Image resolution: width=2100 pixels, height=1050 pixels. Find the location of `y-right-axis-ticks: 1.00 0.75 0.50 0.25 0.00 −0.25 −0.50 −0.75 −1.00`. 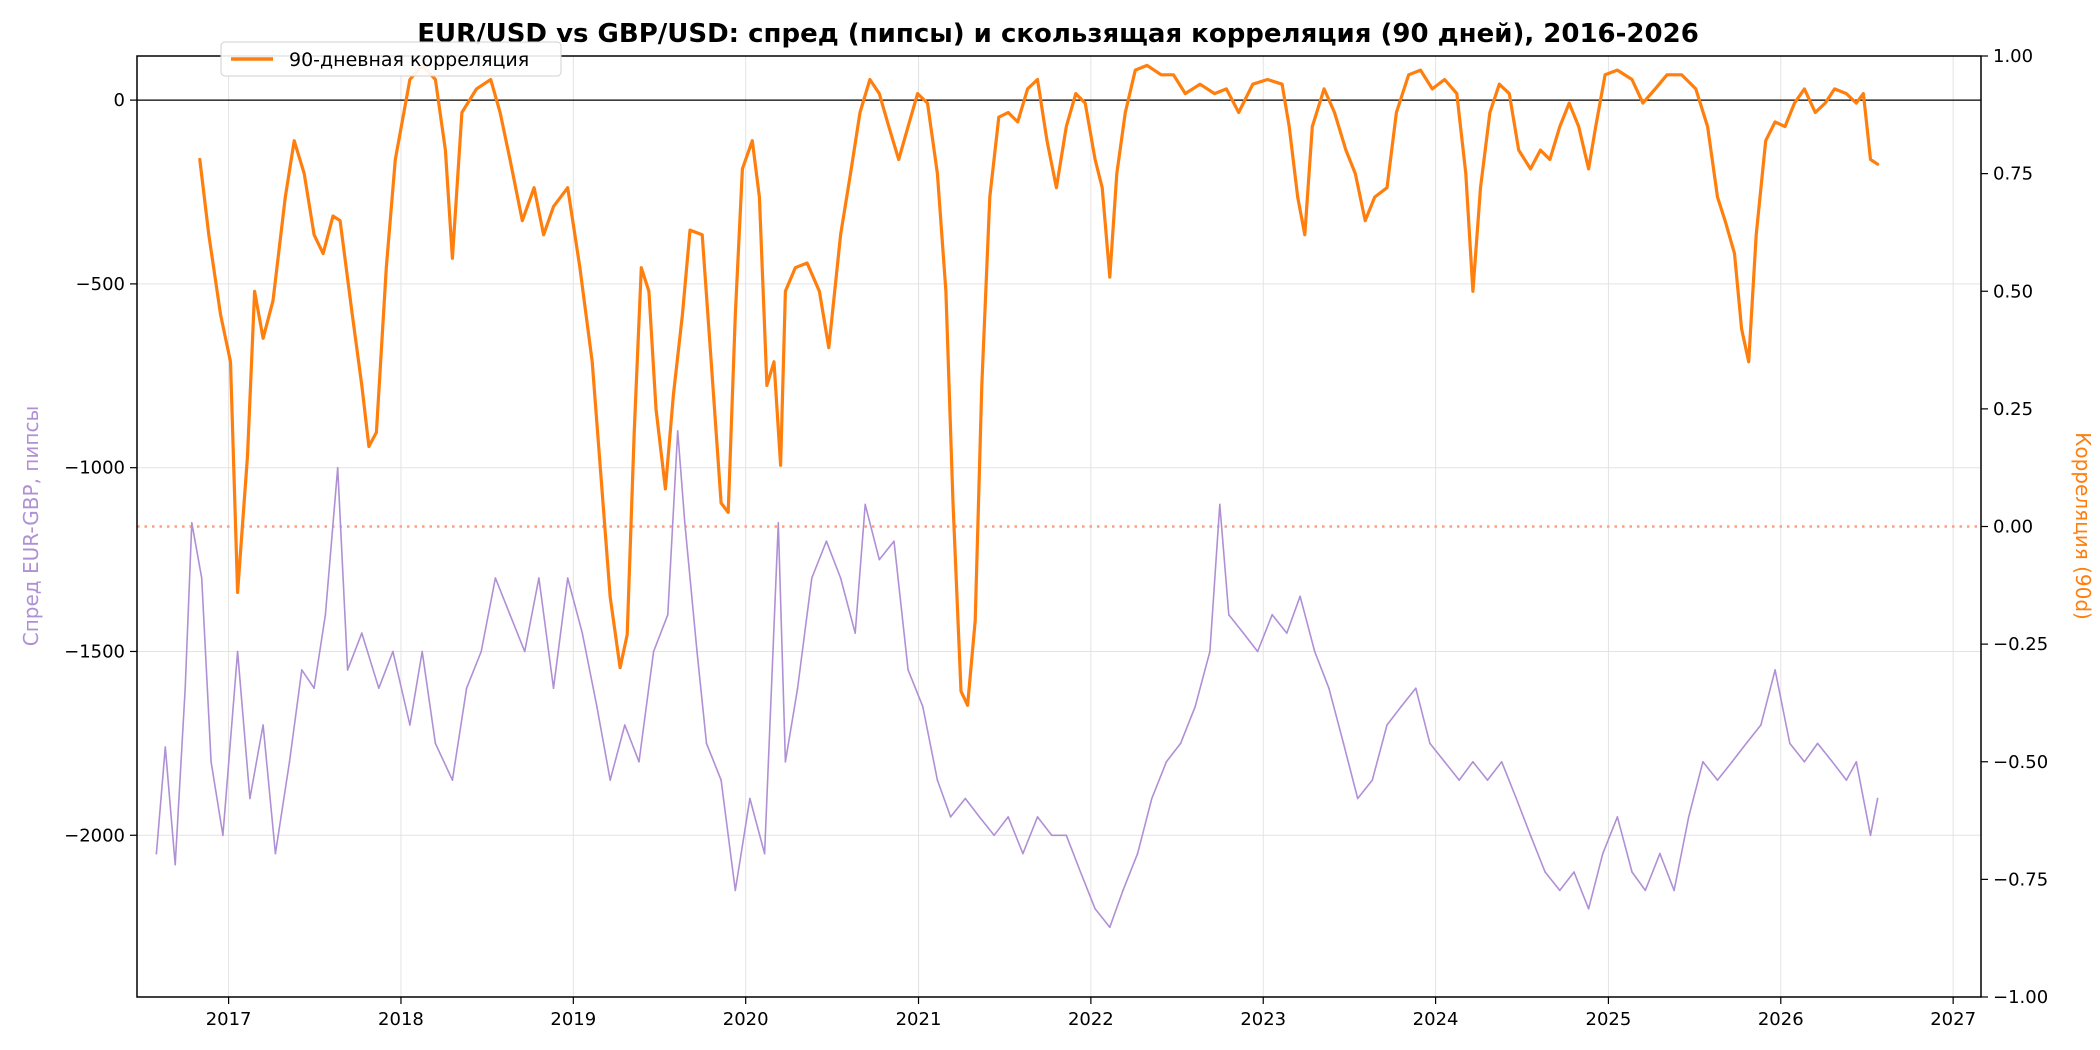

y-right-axis-ticks: 1.00 0.75 0.50 0.25 0.00 −0.25 −0.50 −0.75 −1.00 is located at coordinates (2014, 527).